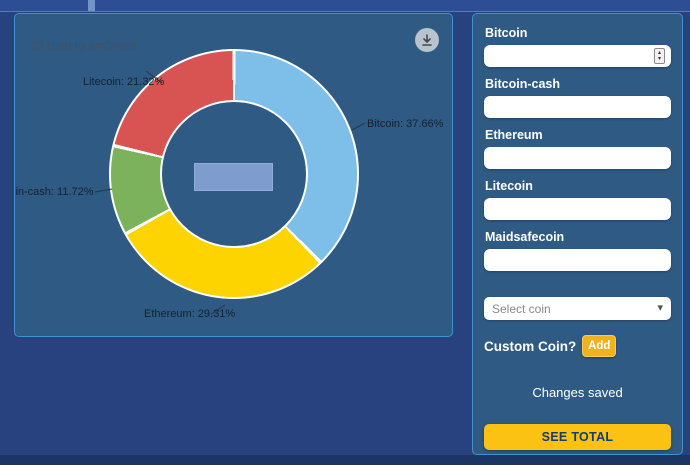  What do you see at coordinates (124, 82) in the screenshot?
I see `slice-label-litecoin: Litecoin: 21.32%` at bounding box center [124, 82].